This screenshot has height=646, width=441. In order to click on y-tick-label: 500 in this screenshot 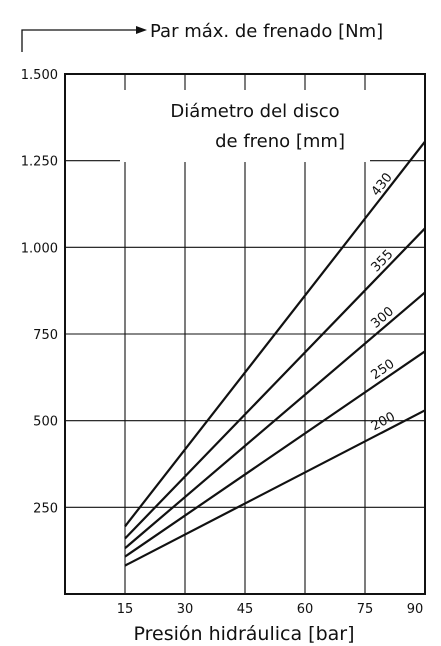, I will do `click(45, 422)`.